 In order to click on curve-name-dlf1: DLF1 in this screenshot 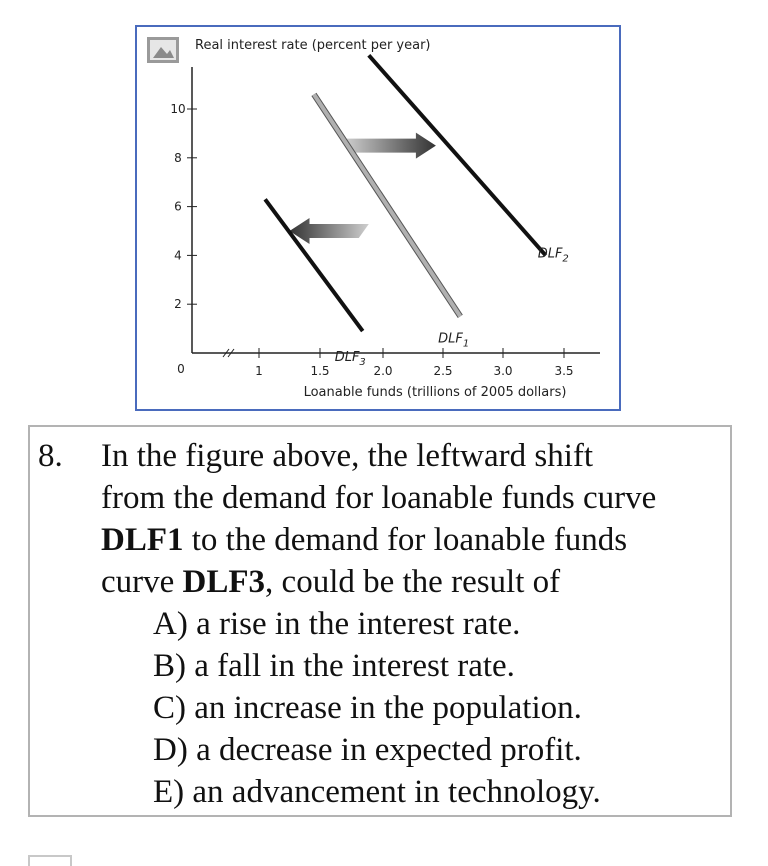, I will do `click(142, 540)`.